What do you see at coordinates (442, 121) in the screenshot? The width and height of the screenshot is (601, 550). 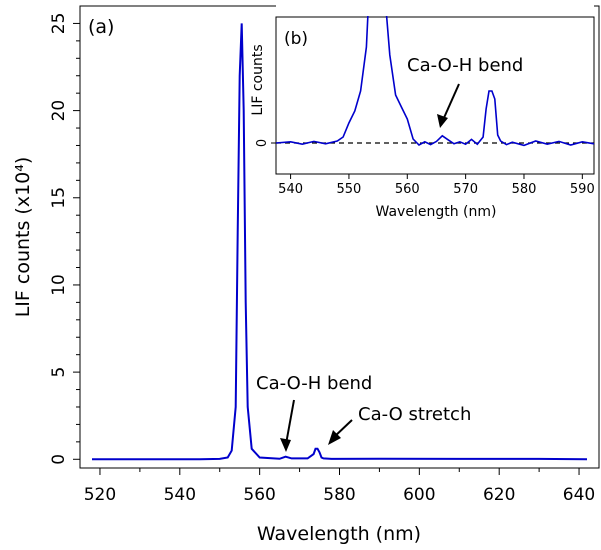 I see `inset-arrow-head-ca-o-h-bend` at bounding box center [442, 121].